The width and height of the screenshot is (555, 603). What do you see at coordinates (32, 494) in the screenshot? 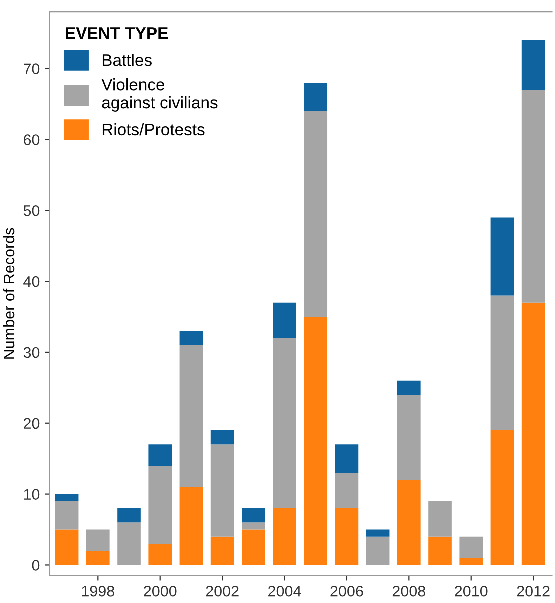
I see `y-tick-label: 10` at bounding box center [32, 494].